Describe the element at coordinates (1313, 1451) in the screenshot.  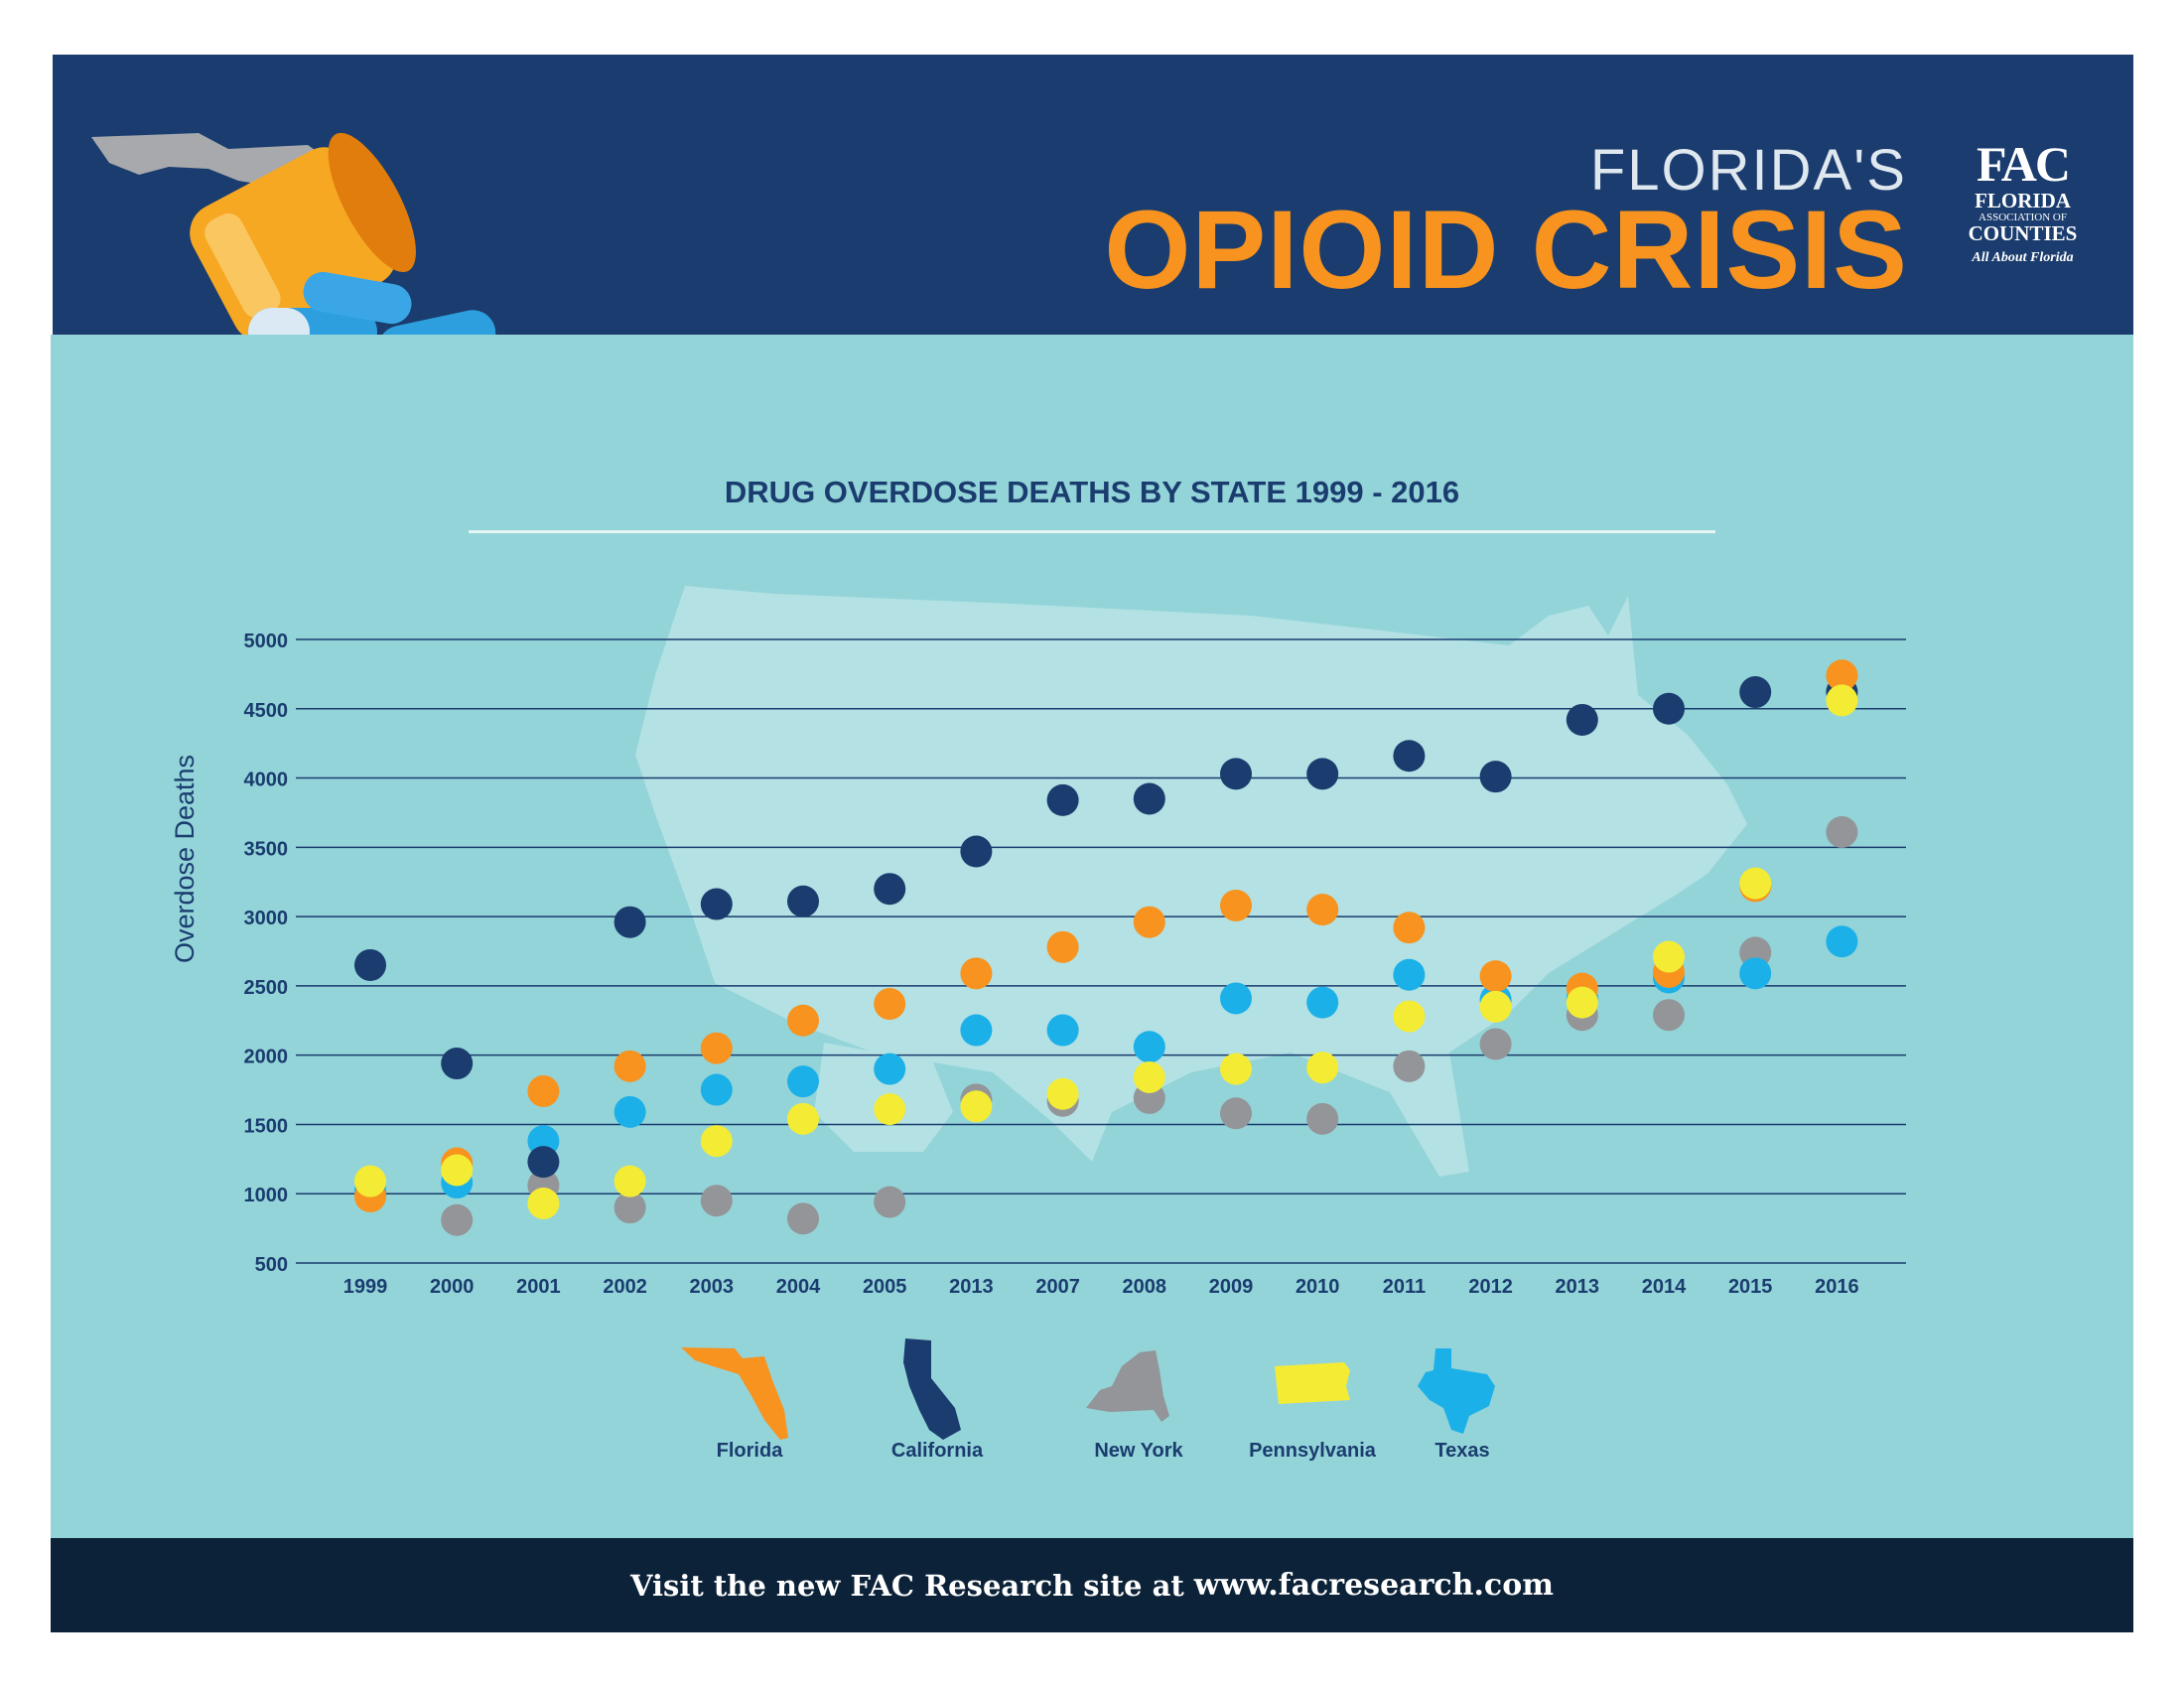
I see `legend-label-pennsylvania: Pennsylvania` at that location.